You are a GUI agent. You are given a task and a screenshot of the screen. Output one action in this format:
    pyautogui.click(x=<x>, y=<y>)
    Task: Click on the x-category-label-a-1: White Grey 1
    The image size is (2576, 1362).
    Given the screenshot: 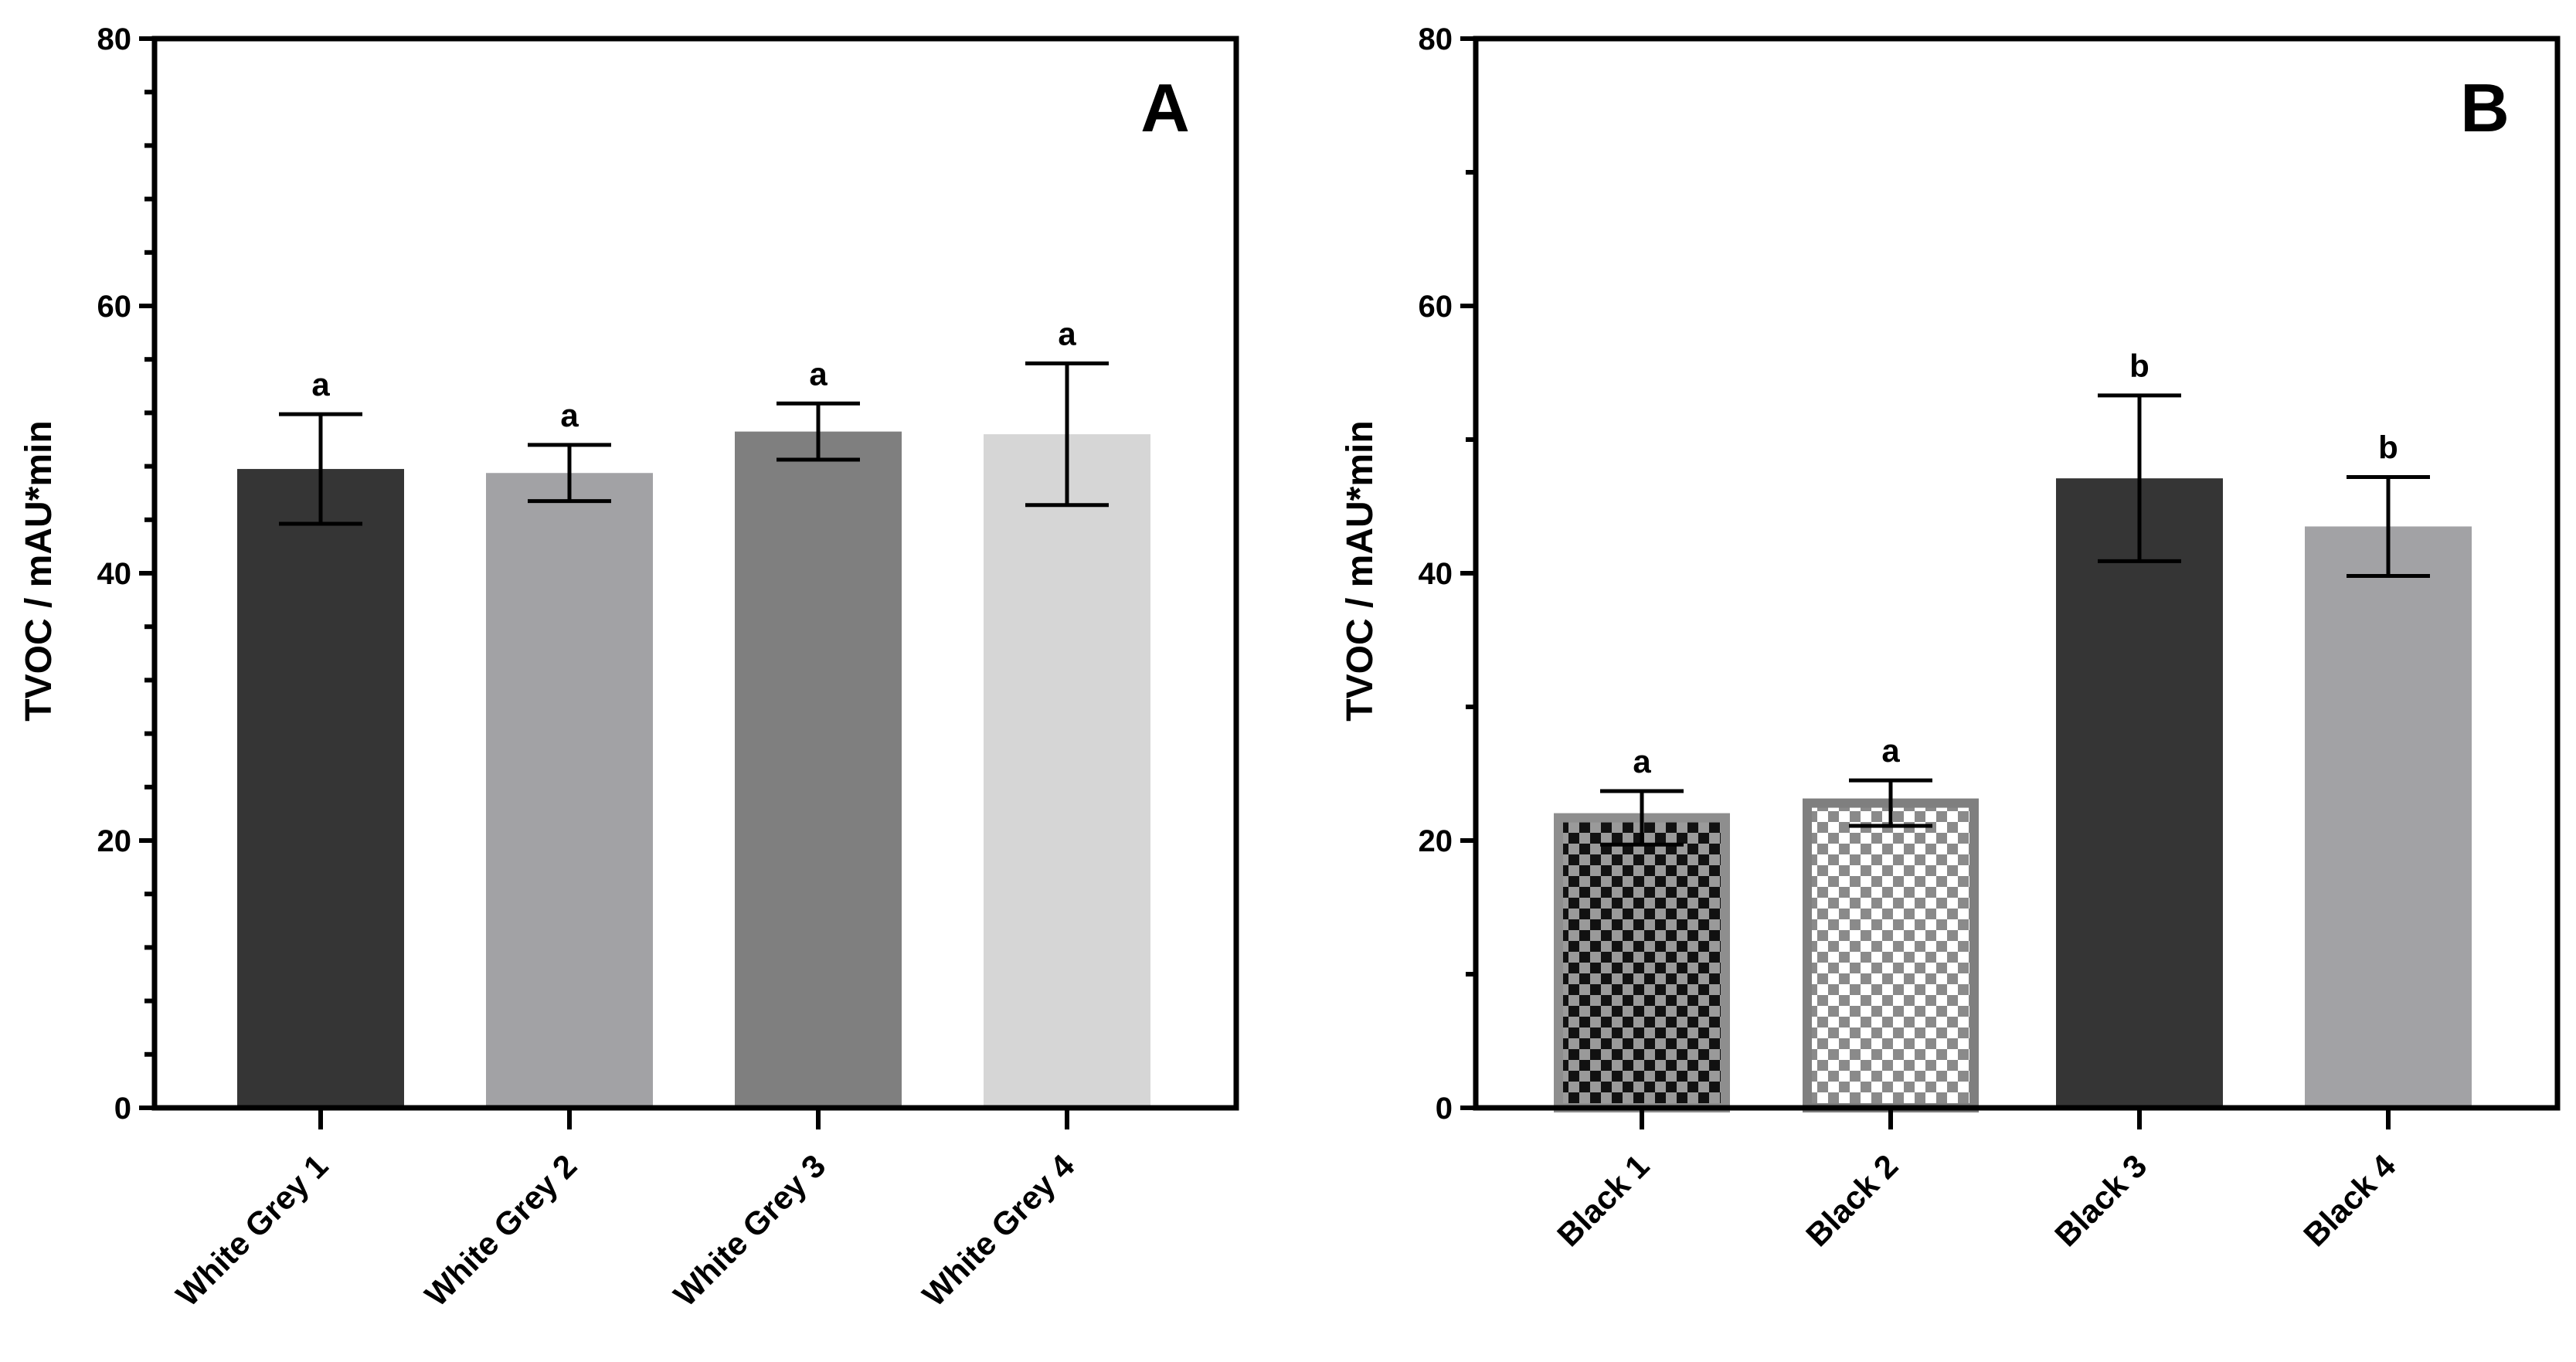 What is the action you would take?
    pyautogui.click(x=252, y=1230)
    